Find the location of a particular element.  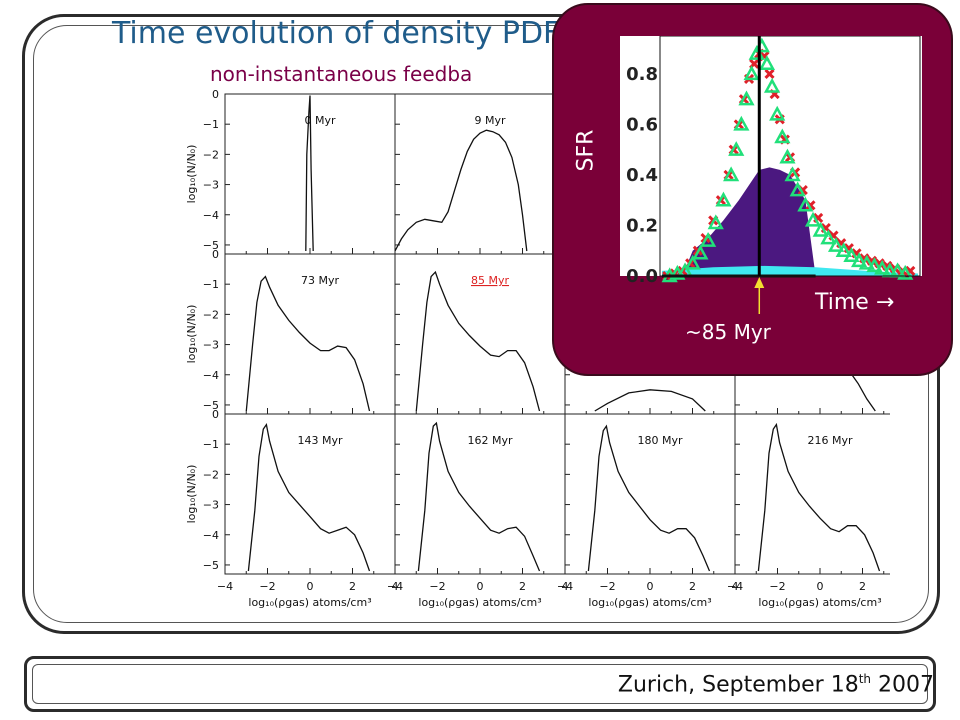

pdf-panel-time-label: 0 Myr is located at coordinates (319, 120).